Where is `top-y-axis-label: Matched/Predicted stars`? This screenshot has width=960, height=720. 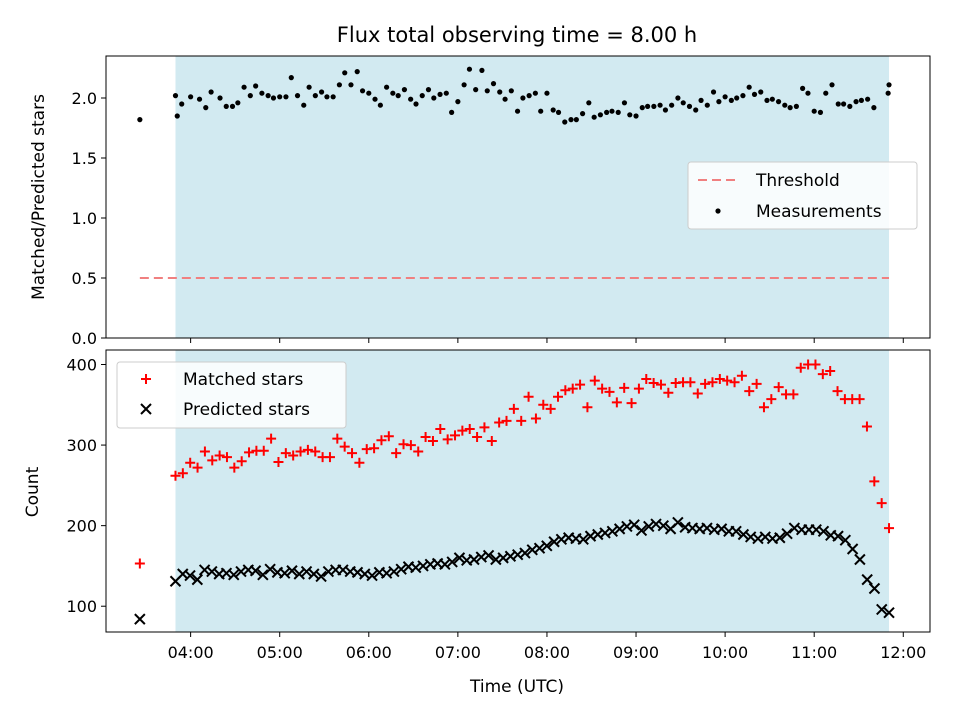
top-y-axis-label: Matched/Predicted stars is located at coordinates (39, 197).